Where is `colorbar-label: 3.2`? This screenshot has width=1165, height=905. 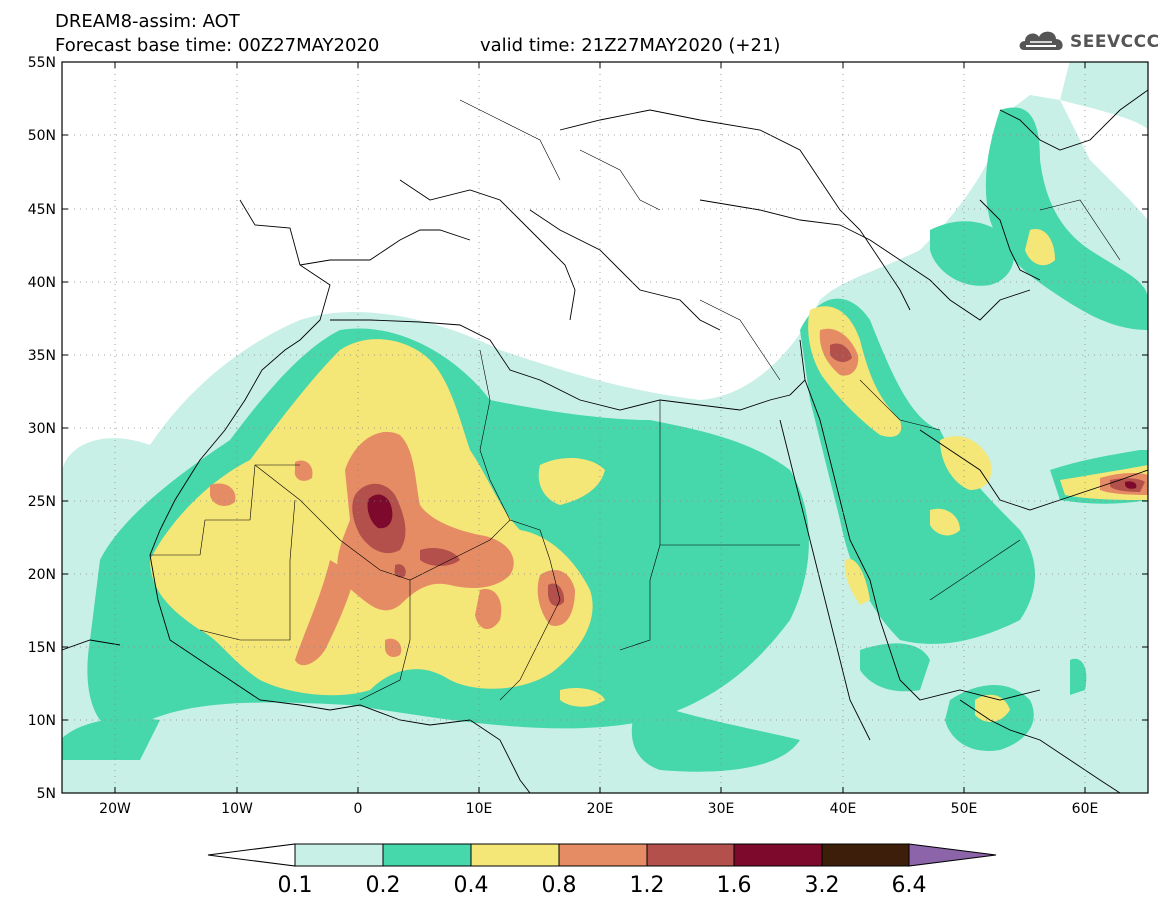
colorbar-label: 3.2 is located at coordinates (822, 885).